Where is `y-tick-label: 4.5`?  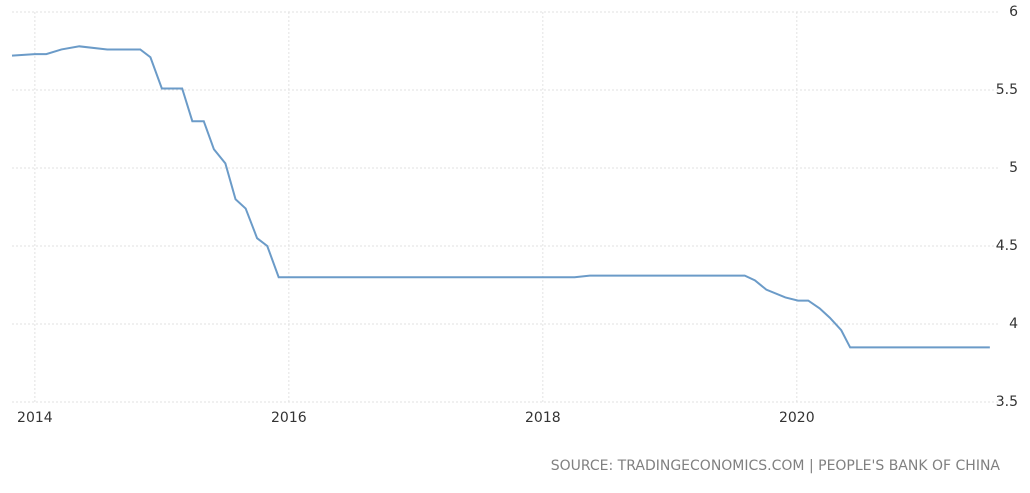 y-tick-label: 4.5 is located at coordinates (1007, 246).